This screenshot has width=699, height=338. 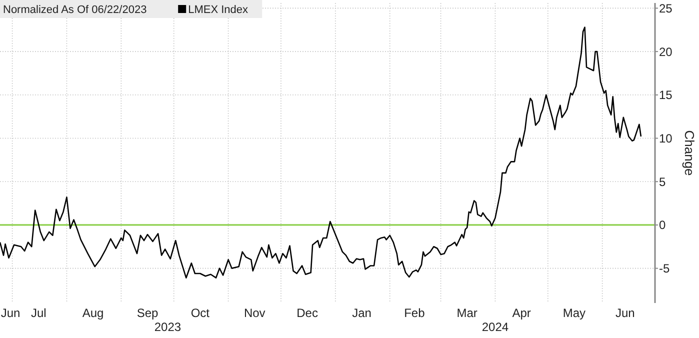 I want to click on y-tick-label: -5, so click(x=664, y=269).